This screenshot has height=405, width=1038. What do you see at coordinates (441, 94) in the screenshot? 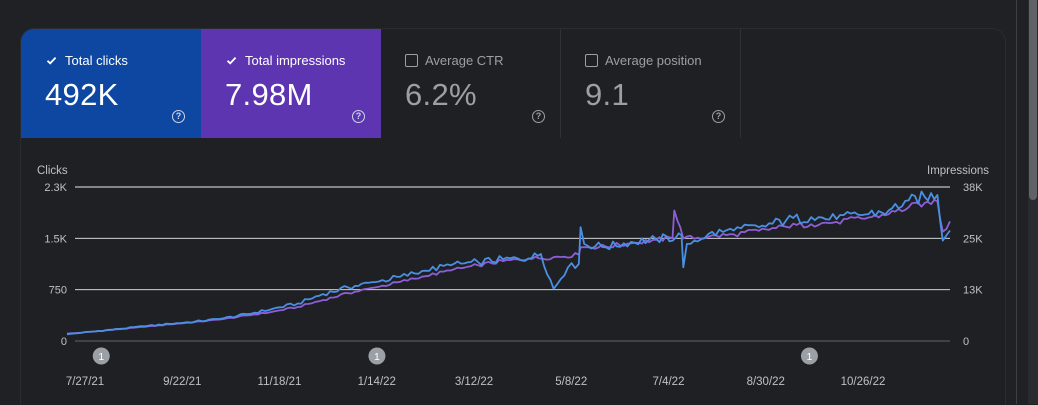
I see `metric-value: 6.2%` at bounding box center [441, 94].